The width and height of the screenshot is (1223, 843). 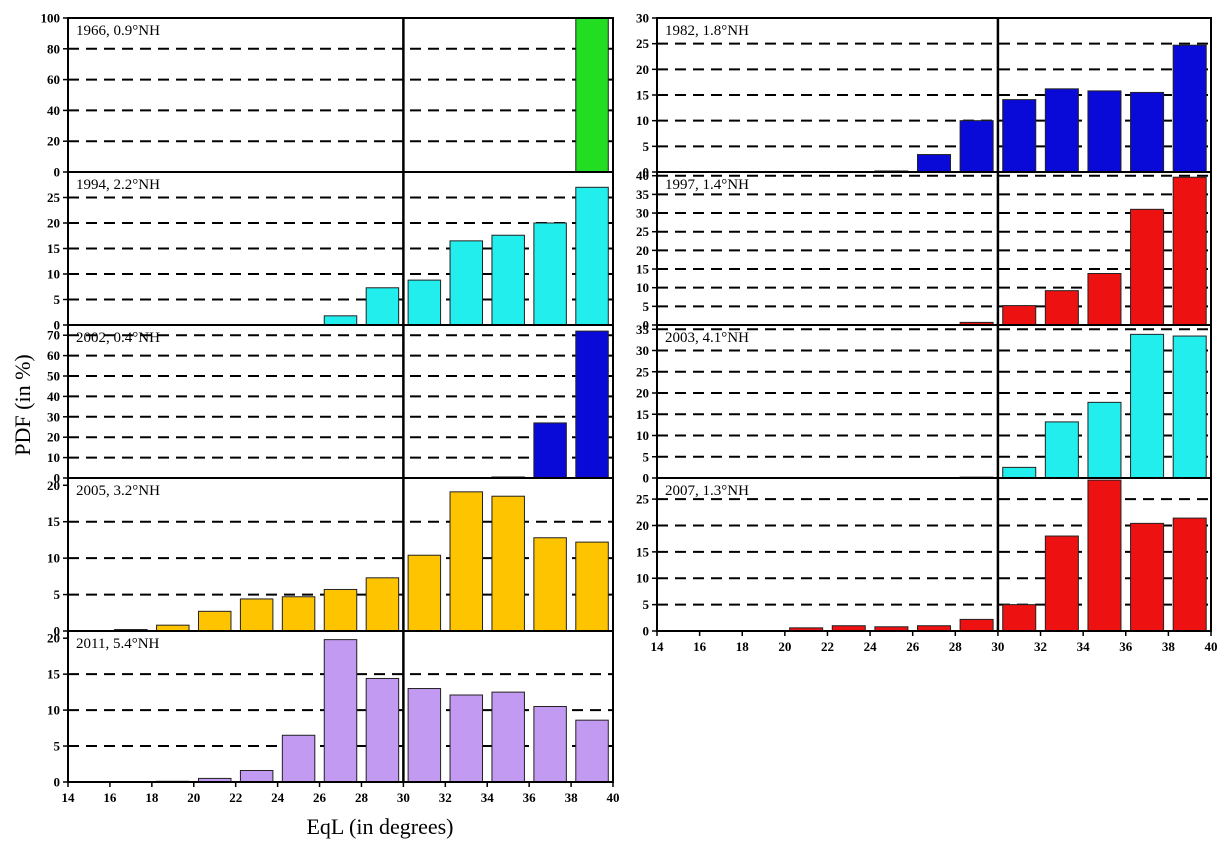 I want to click on panel-2: 0 5 10 15 20 25 1994, 2.2°NH, so click(x=330, y=252).